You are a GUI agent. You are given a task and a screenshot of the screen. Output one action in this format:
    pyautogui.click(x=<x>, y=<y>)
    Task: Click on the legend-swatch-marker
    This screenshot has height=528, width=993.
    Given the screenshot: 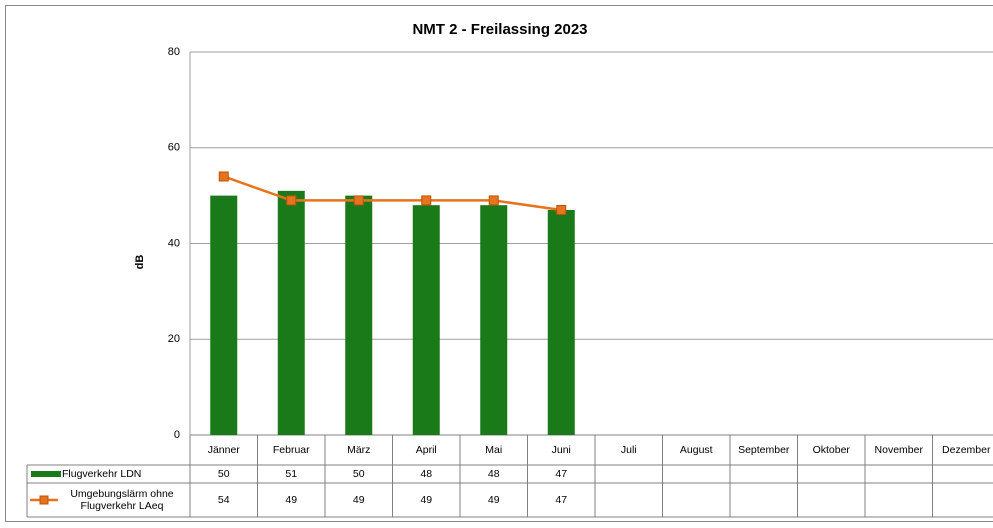 What is the action you would take?
    pyautogui.click(x=44, y=500)
    